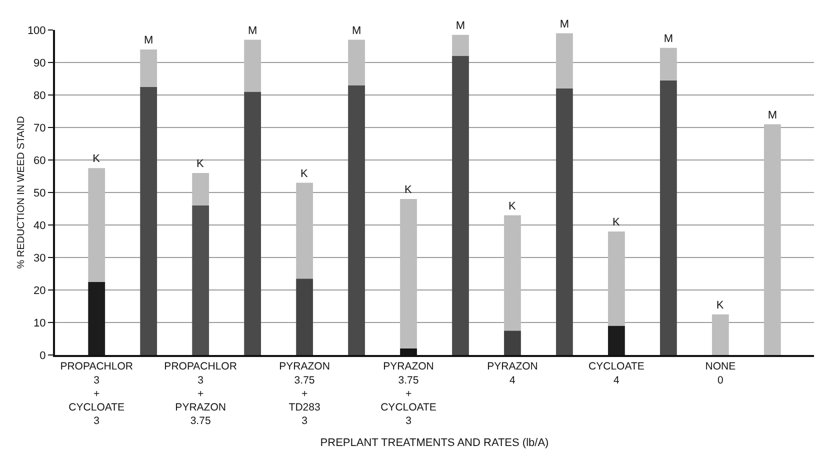 The image size is (824, 475). Describe the element at coordinates (408, 394) in the screenshot. I see `x-tick-label: PYRAZON 3.75 + CYCLOATE 3` at that location.